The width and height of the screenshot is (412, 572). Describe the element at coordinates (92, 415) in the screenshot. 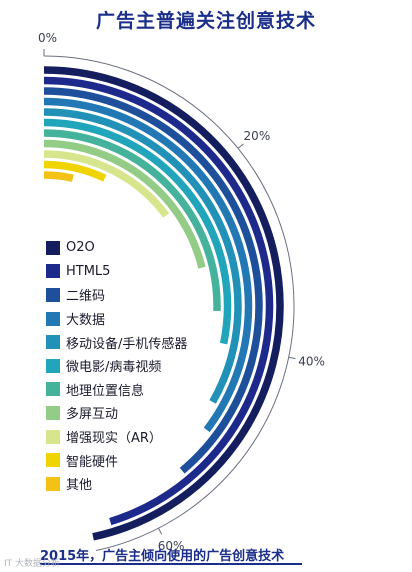

I see `legend-label: 多屏互动` at that location.